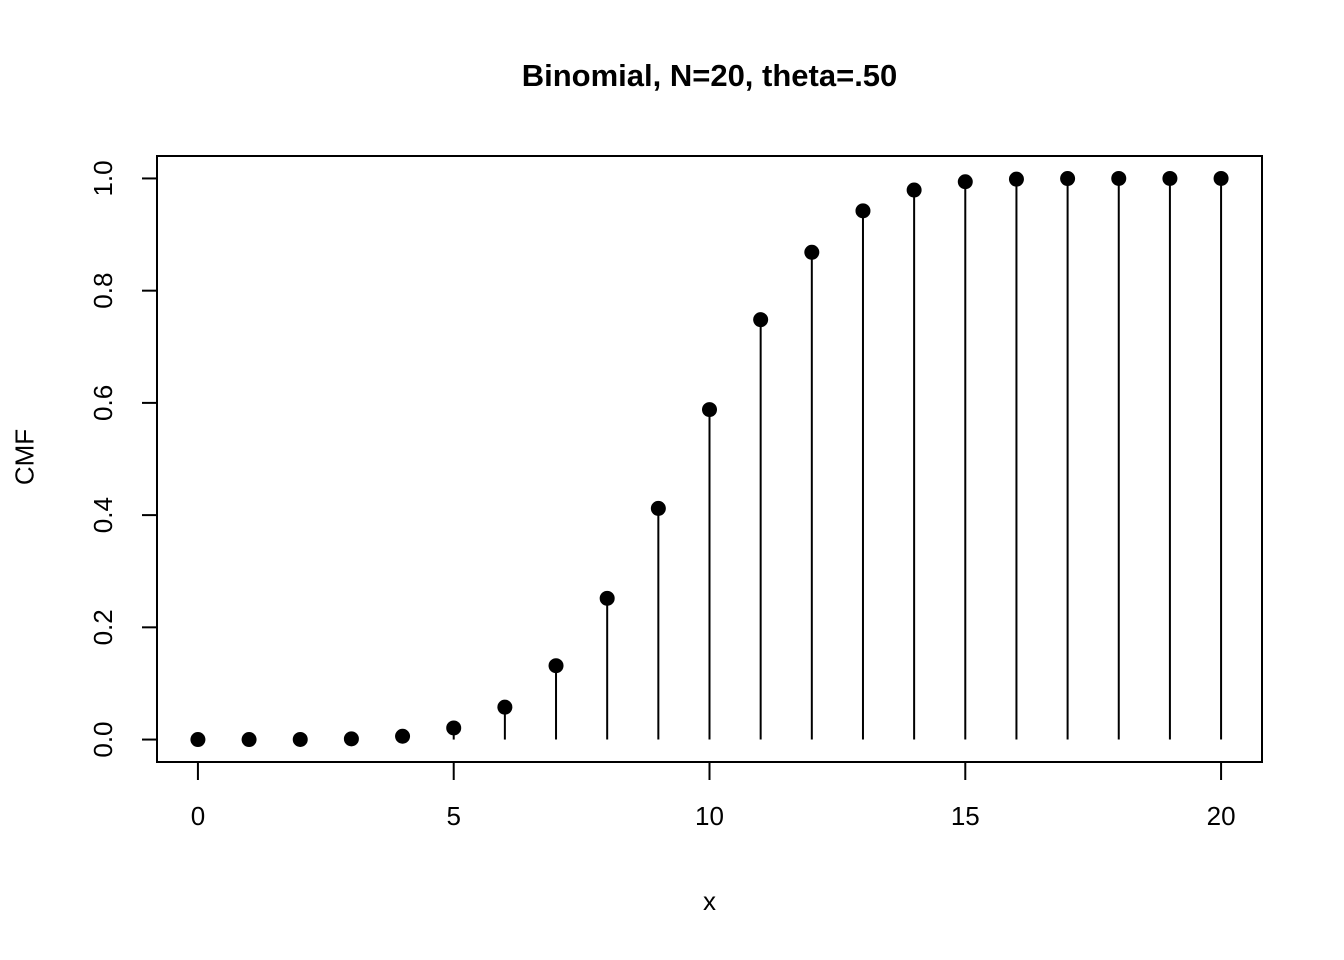 The width and height of the screenshot is (1344, 960). Describe the element at coordinates (103, 403) in the screenshot. I see `y-tick-label: 0.6` at that location.